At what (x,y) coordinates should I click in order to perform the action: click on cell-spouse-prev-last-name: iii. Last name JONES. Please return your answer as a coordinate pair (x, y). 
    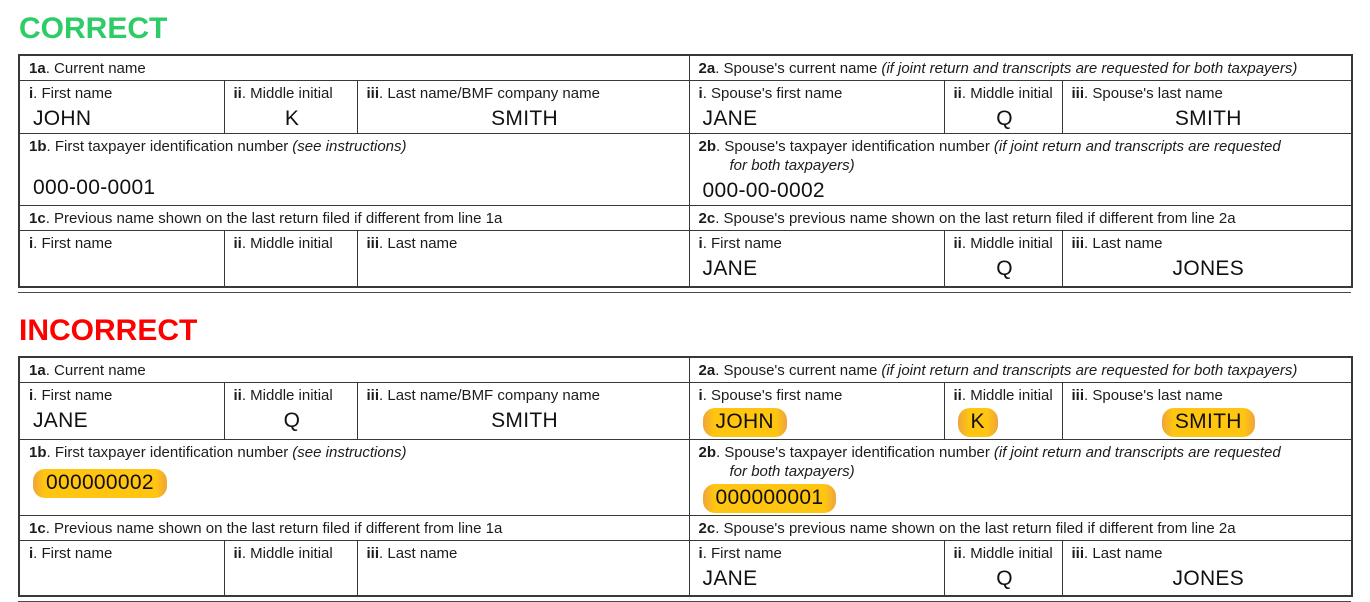
    Looking at the image, I should click on (1207, 568).